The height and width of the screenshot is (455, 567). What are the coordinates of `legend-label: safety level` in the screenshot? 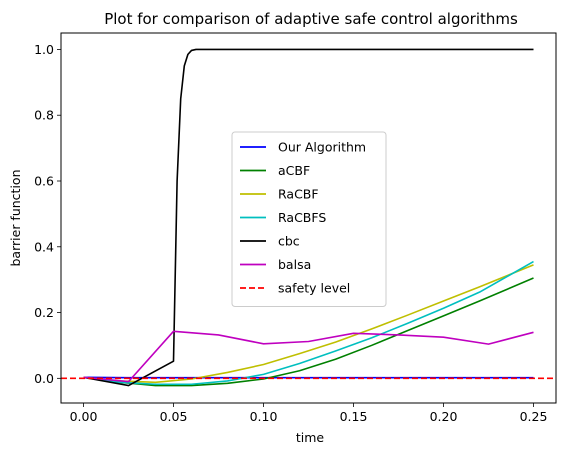 It's located at (314, 288).